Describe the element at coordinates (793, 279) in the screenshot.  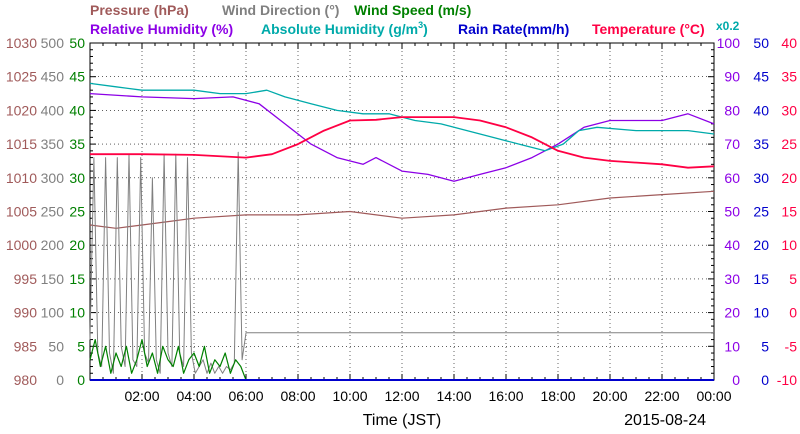
I see `y-tick-label-temperature: 5` at that location.